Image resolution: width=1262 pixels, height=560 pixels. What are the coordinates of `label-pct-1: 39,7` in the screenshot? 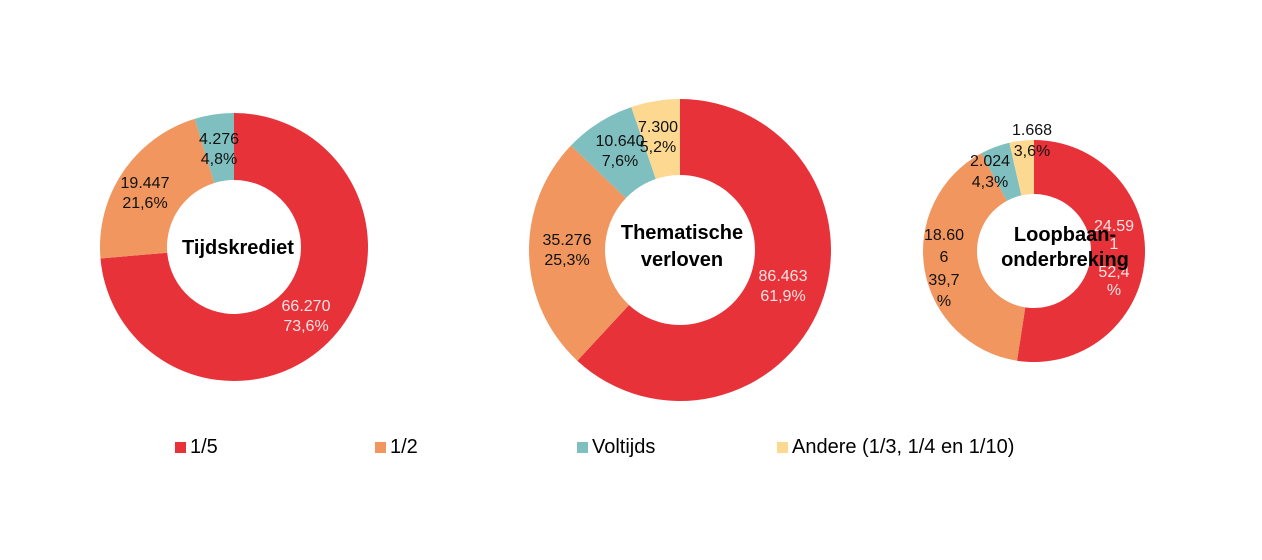 It's located at (943, 280).